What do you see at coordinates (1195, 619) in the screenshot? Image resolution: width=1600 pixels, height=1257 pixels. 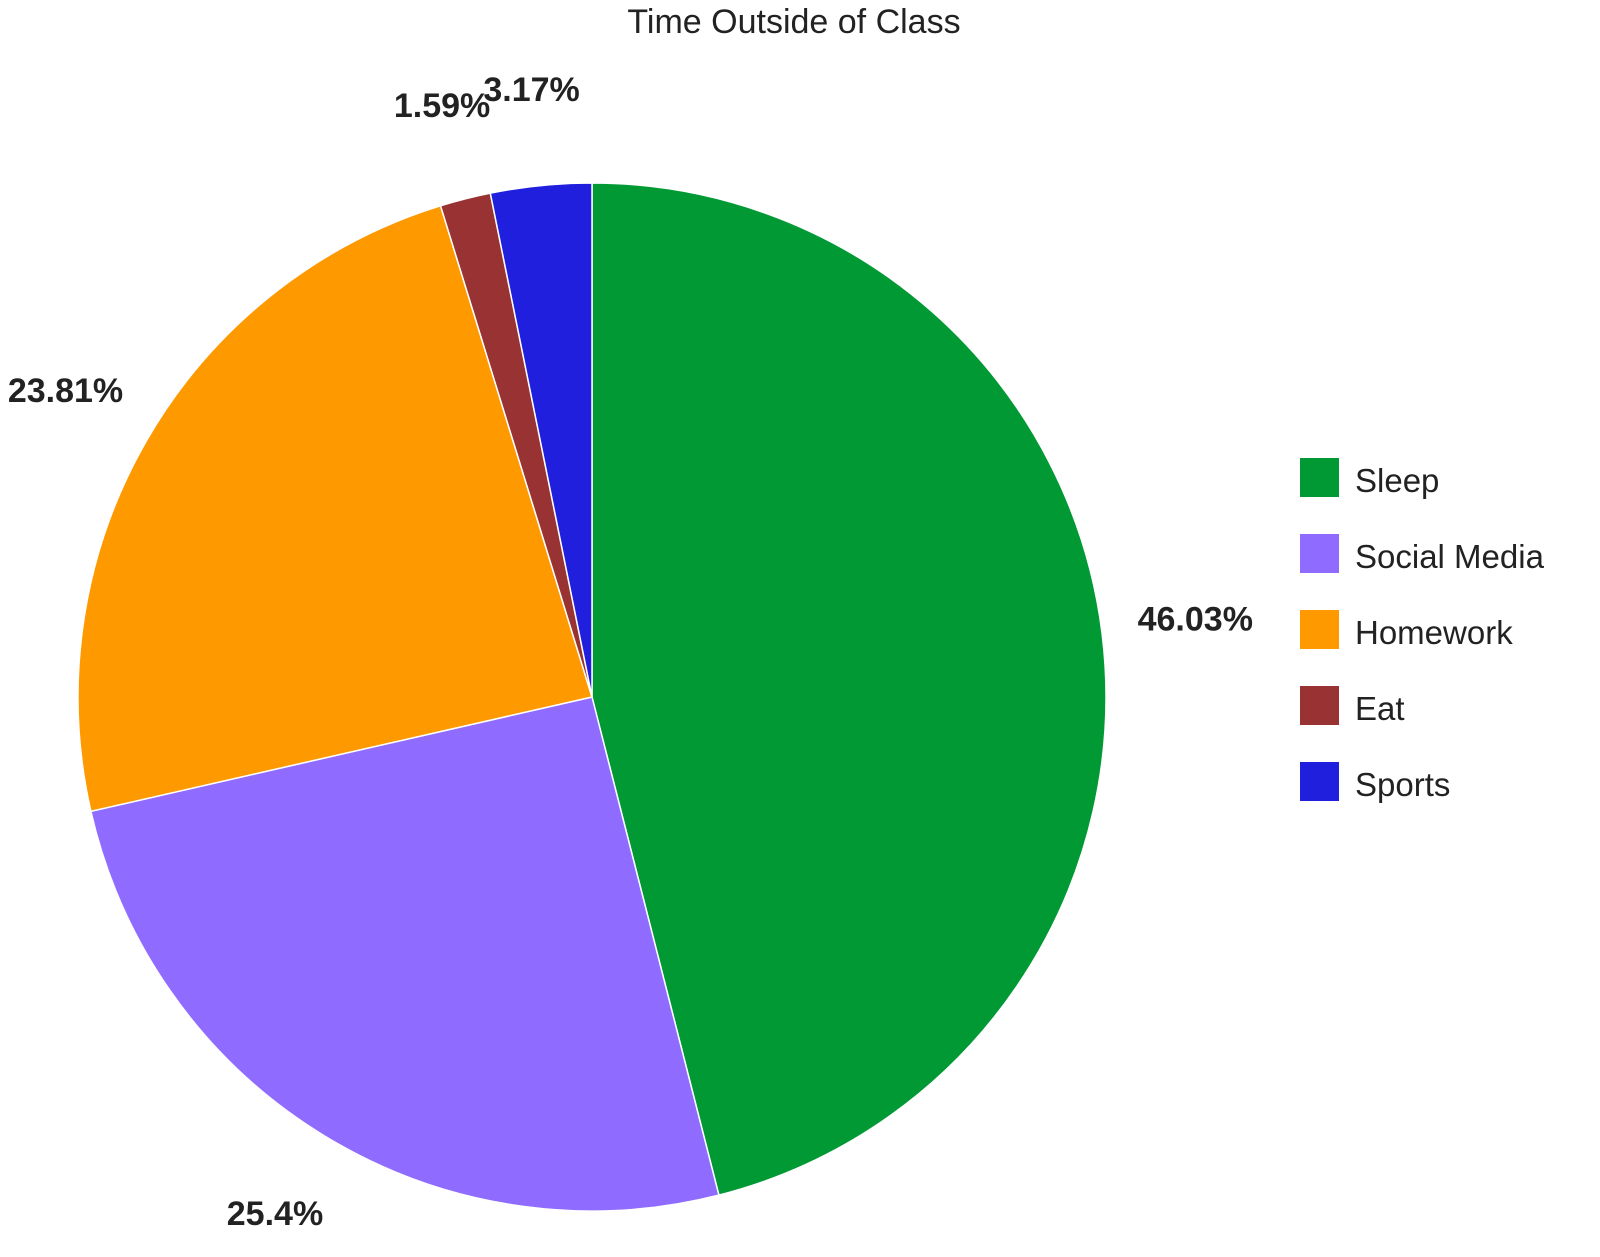 I see `slice-label-sleep: 46.03%` at bounding box center [1195, 619].